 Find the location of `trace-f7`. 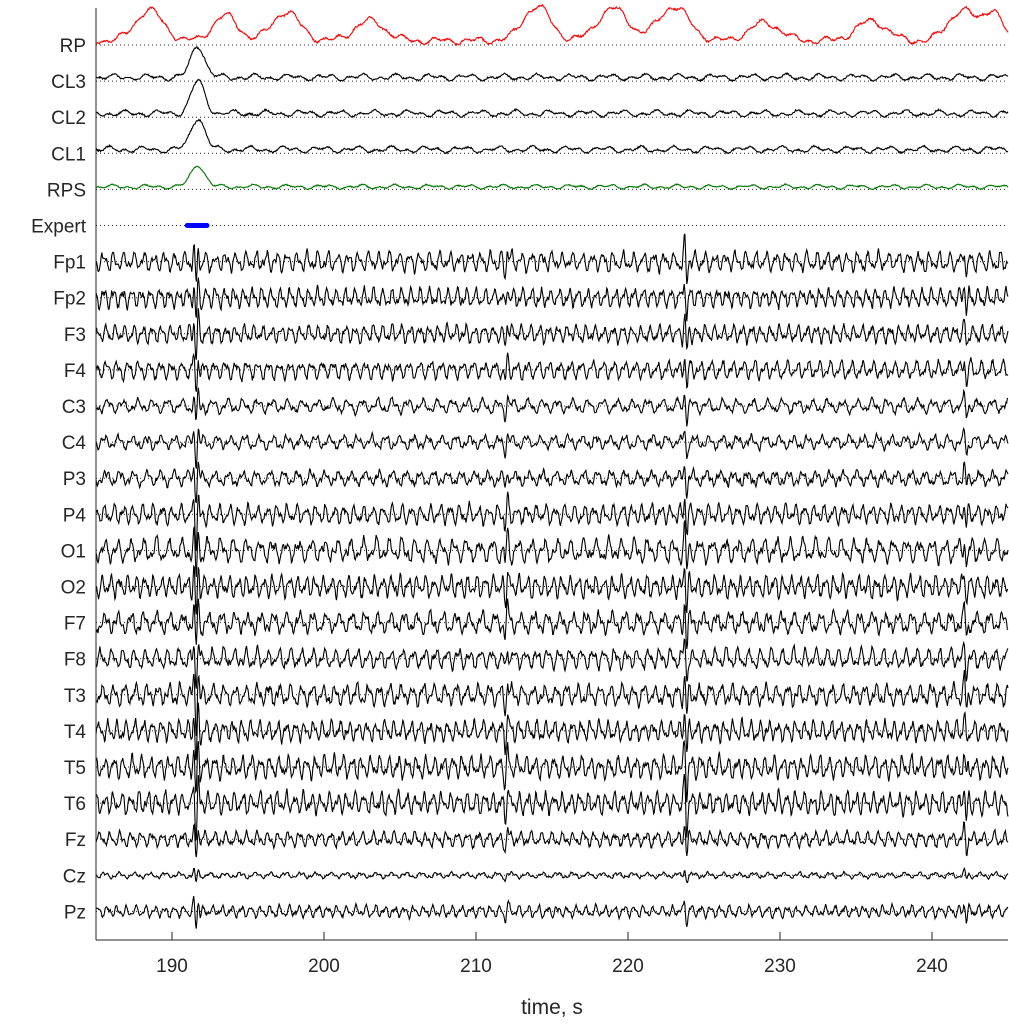

trace-f7 is located at coordinates (552, 623).